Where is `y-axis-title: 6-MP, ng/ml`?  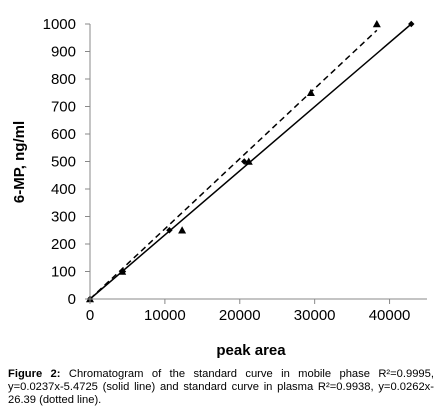 y-axis-title: 6-MP, ng/ml is located at coordinates (19, 162).